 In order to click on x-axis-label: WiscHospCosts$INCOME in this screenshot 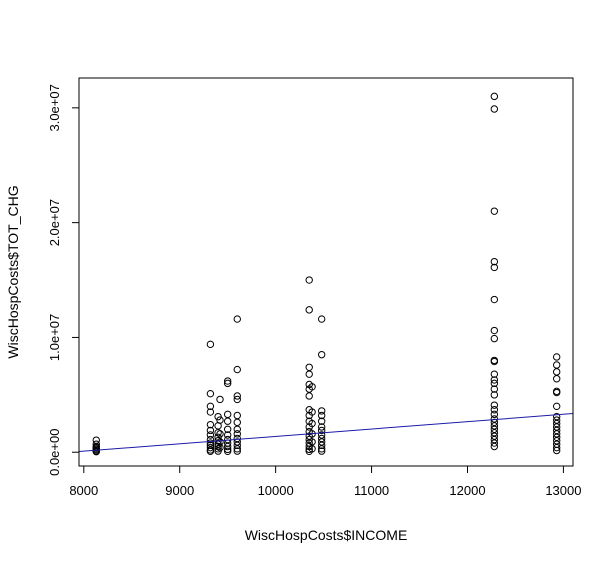, I will do `click(326, 535)`.